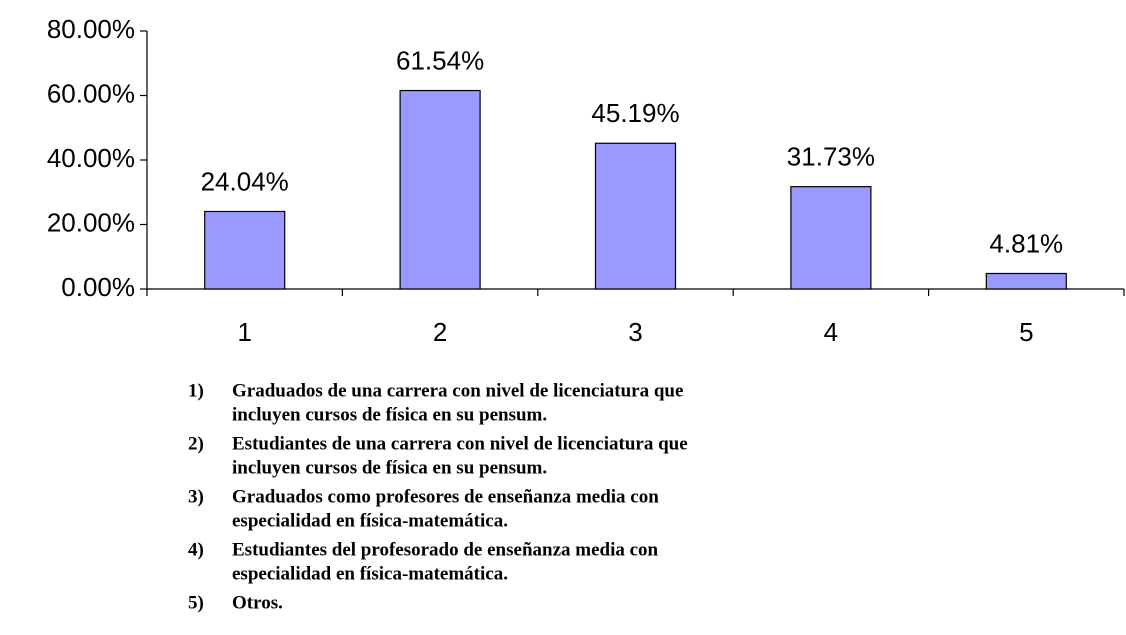 The width and height of the screenshot is (1126, 635). I want to click on note-marker: 4), so click(196, 549).